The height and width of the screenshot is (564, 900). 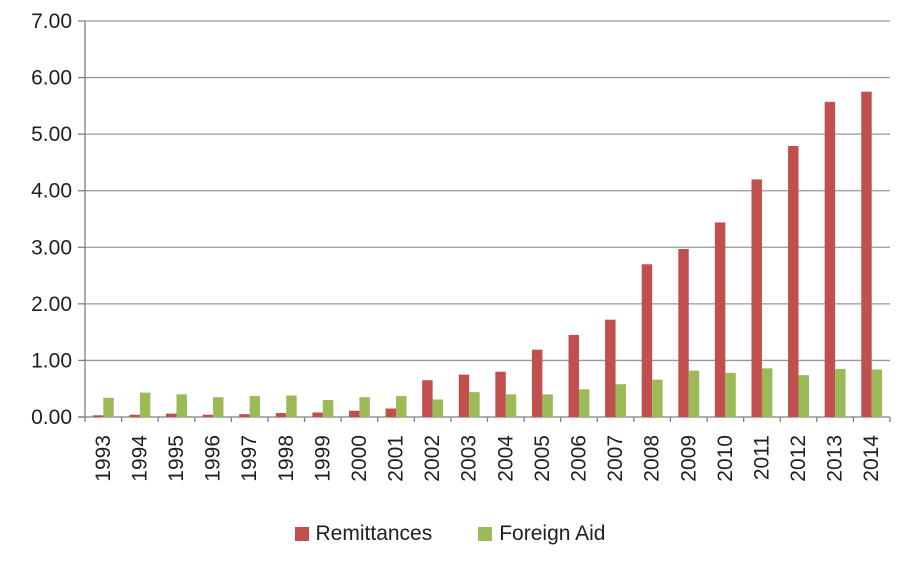 What do you see at coordinates (286, 458) in the screenshot?
I see `x-axis-label-1998: 1998` at bounding box center [286, 458].